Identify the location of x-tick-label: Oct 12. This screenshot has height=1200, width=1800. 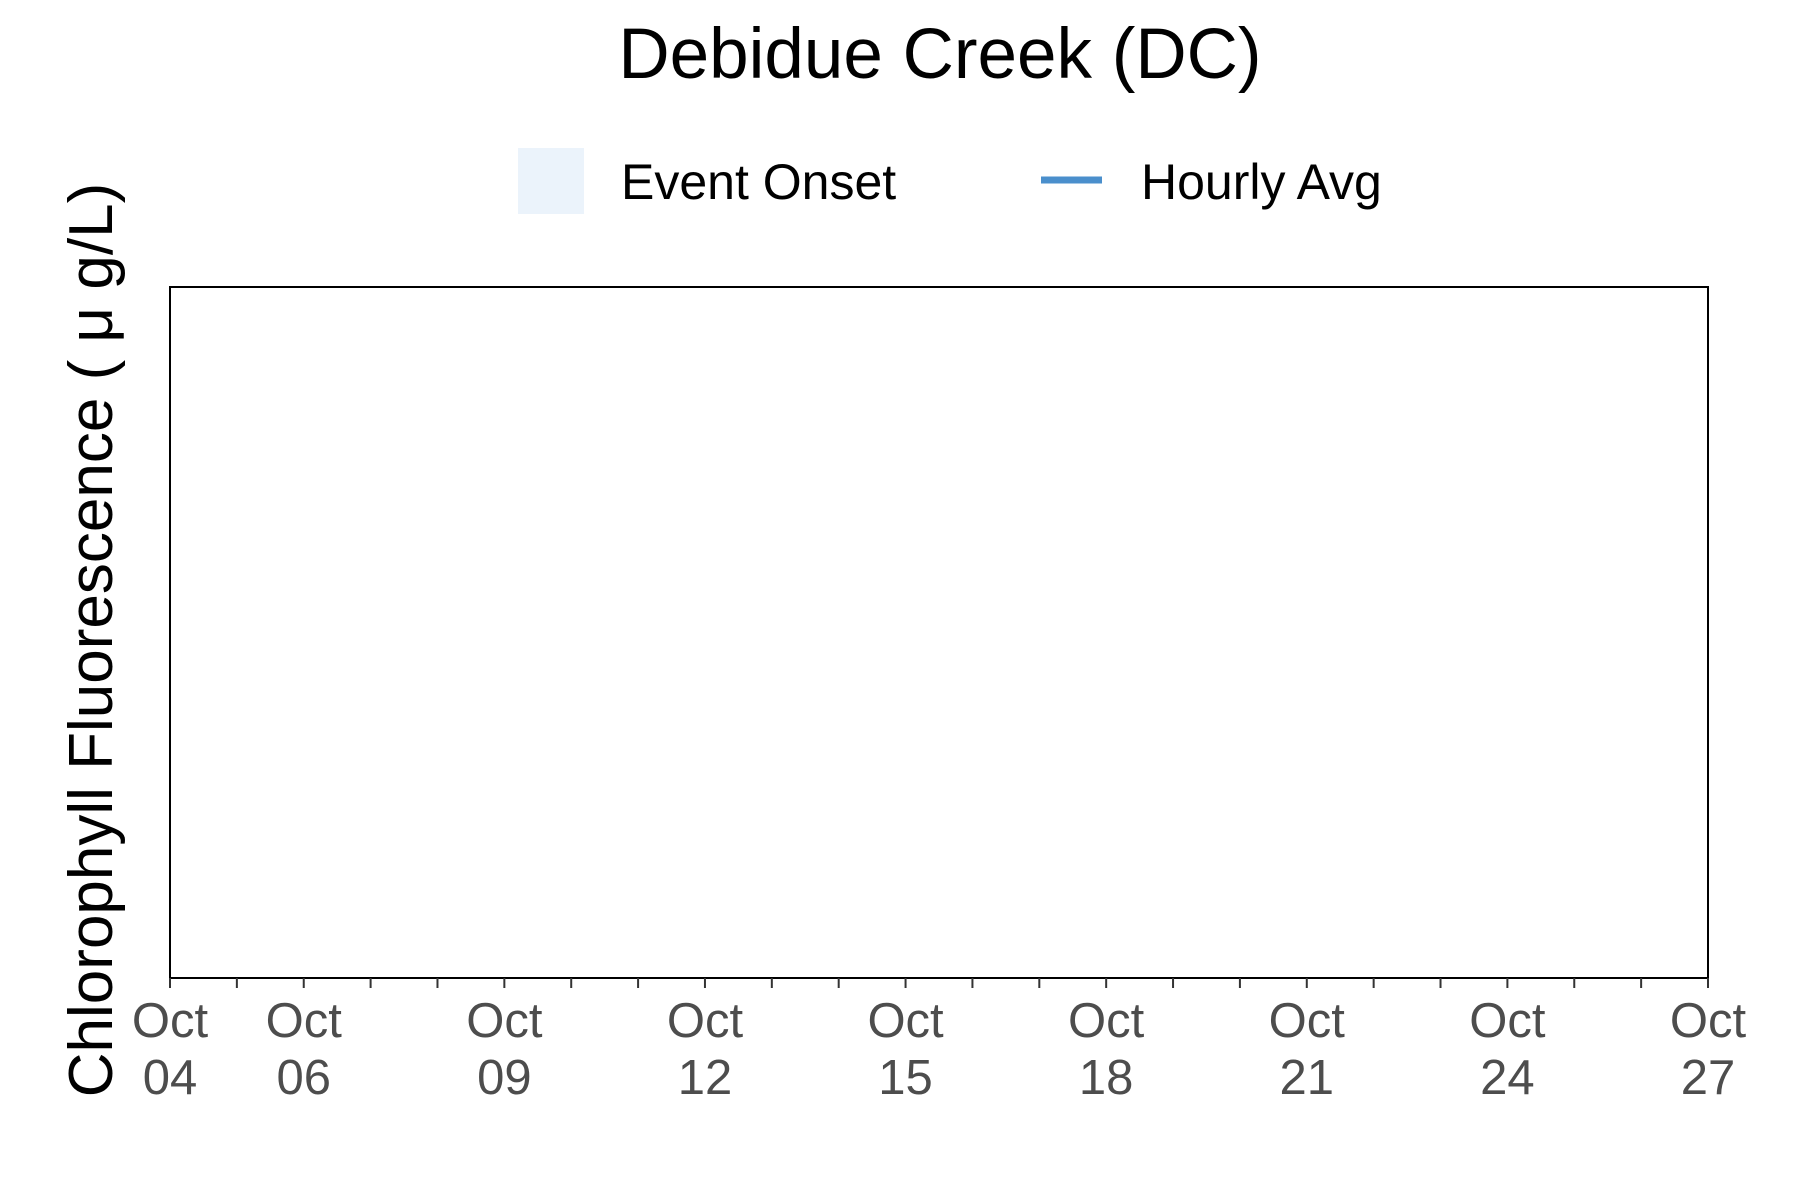
(705, 1049).